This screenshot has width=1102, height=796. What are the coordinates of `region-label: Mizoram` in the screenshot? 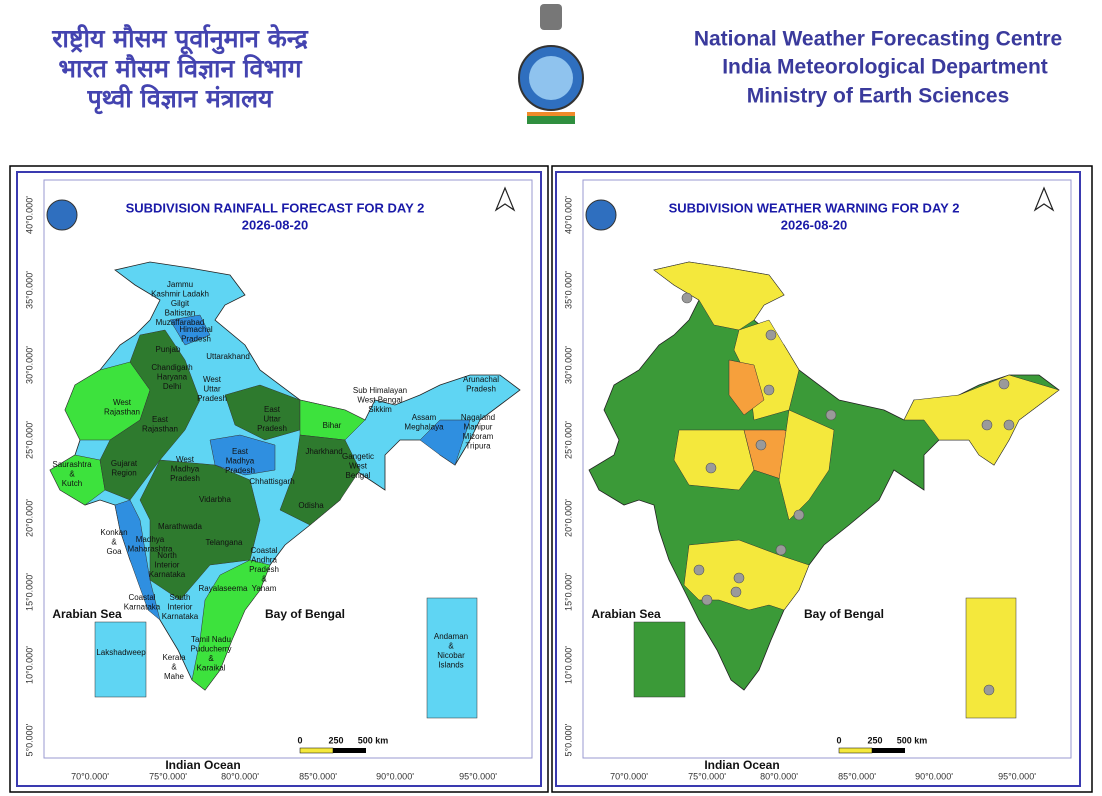 It's located at (478, 436).